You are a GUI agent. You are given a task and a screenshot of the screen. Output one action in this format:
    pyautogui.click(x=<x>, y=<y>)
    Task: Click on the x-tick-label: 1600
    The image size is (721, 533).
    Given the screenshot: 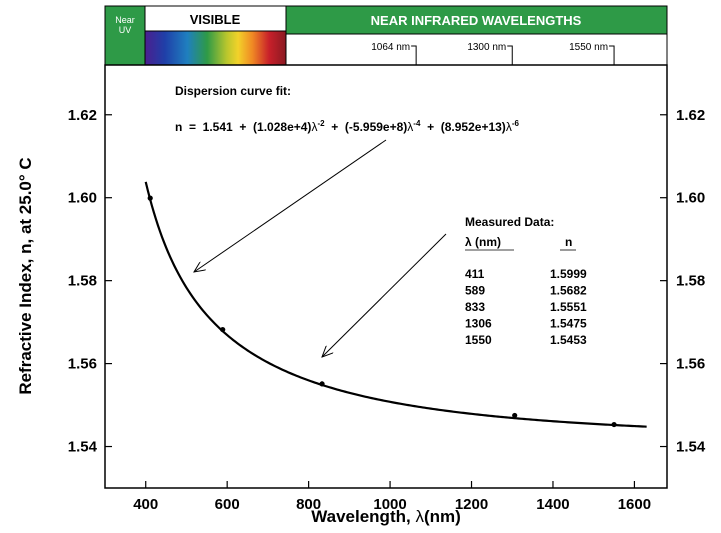 What is the action you would take?
    pyautogui.click(x=634, y=504)
    